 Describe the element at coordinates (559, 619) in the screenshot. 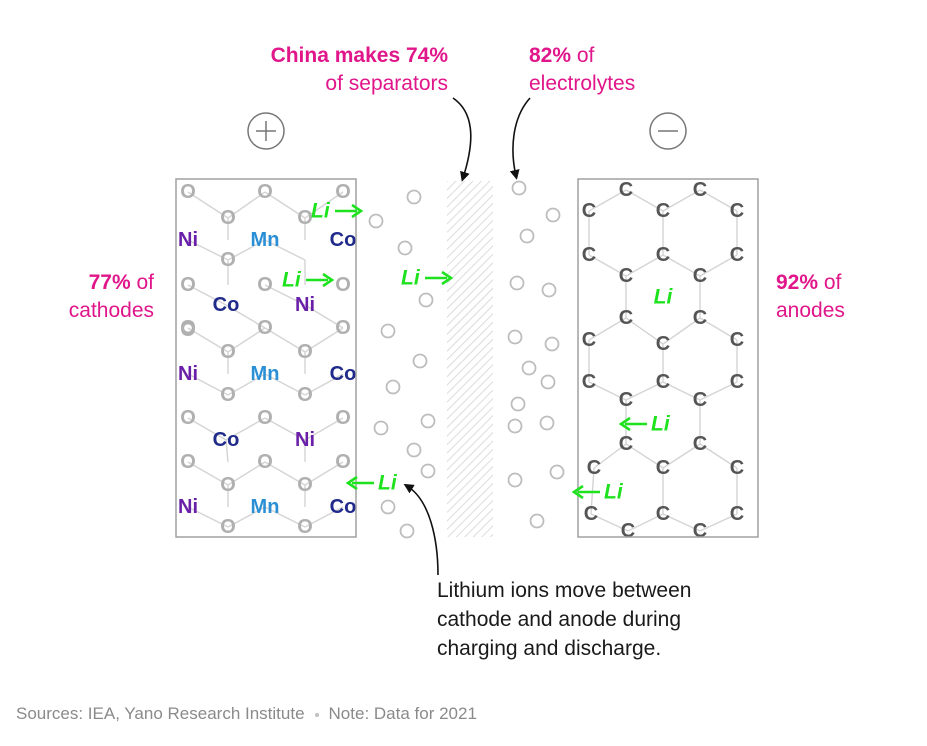

I see `caption-line-2: cathode and anode during` at that location.